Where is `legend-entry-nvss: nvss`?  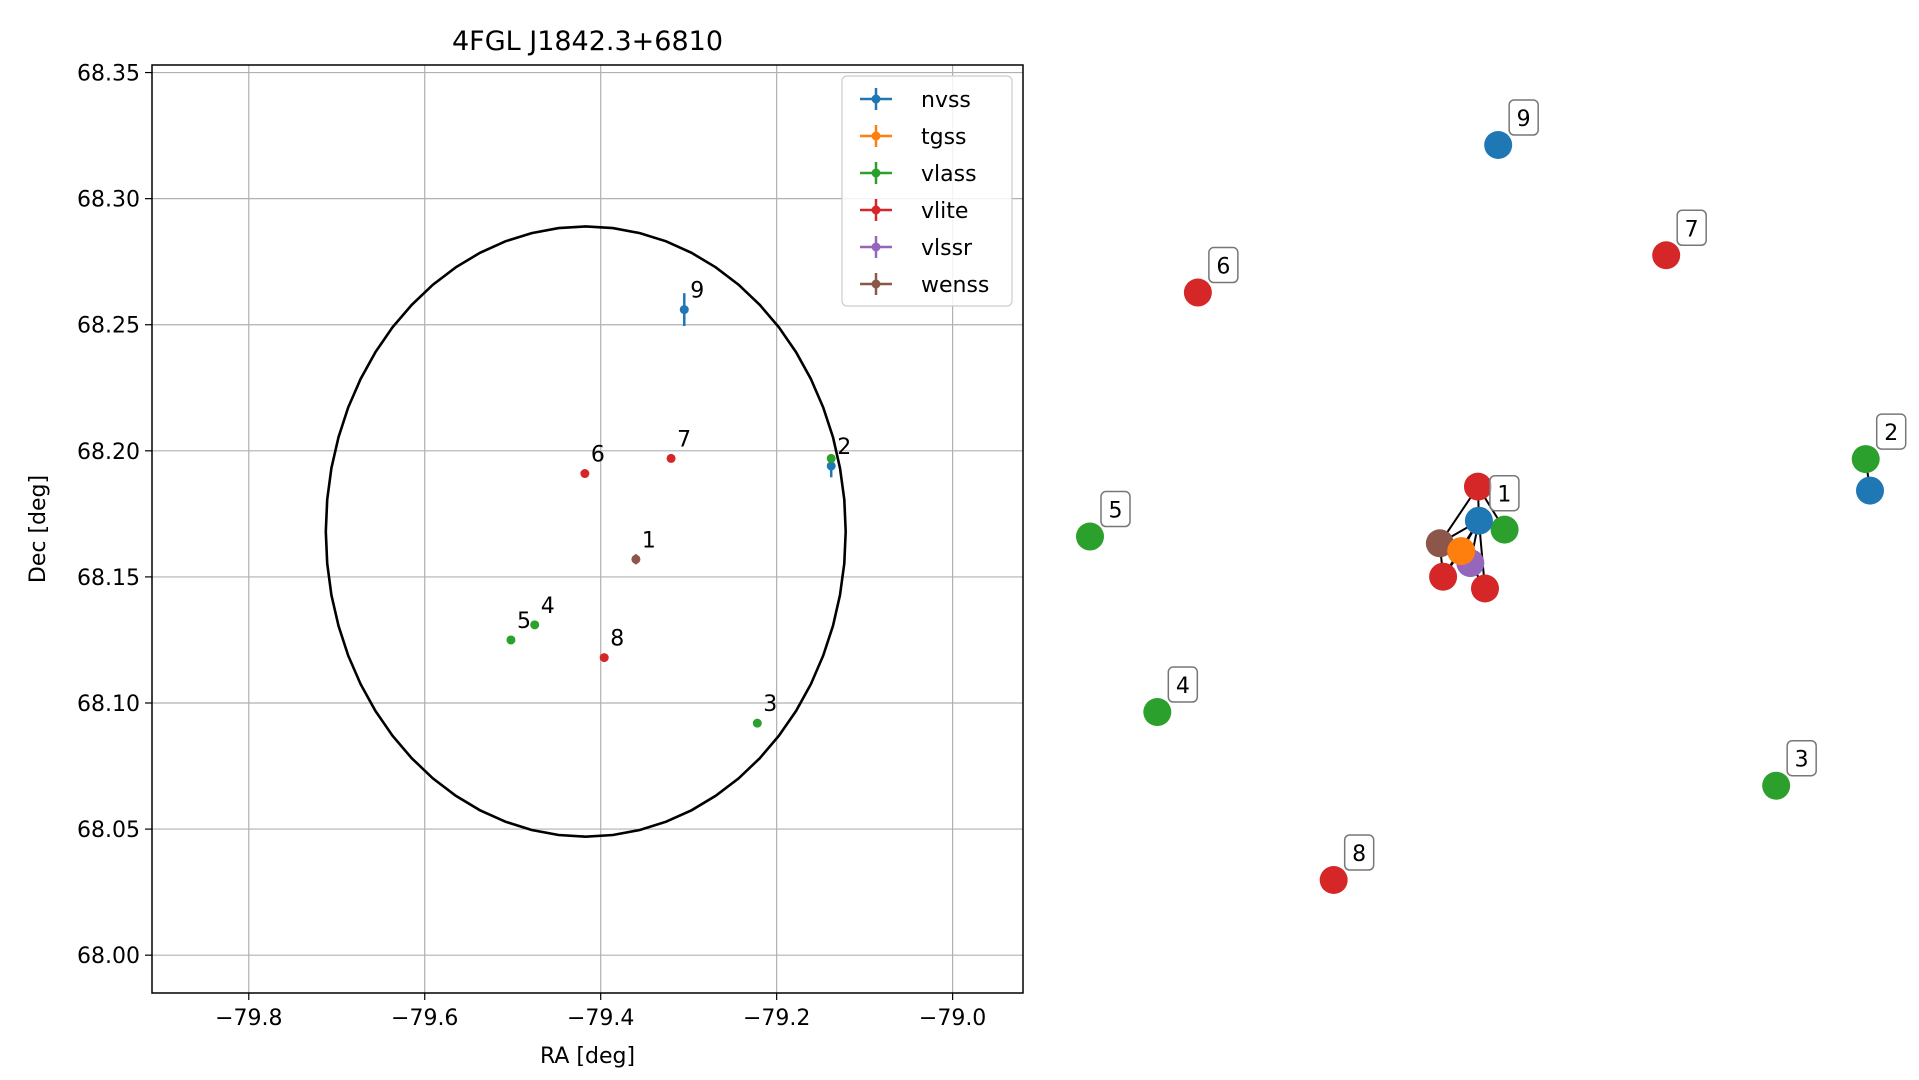
legend-entry-nvss: nvss is located at coordinates (915, 100).